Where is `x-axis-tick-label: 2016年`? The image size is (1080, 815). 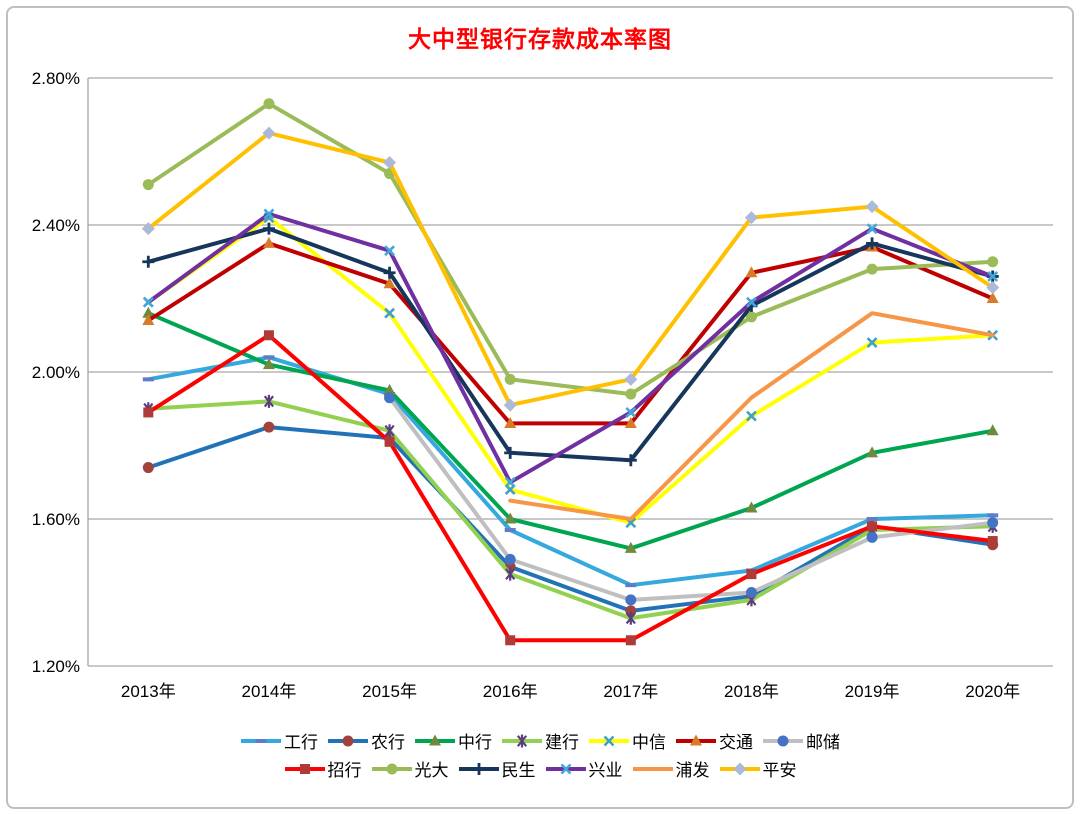
x-axis-tick-label: 2016年 is located at coordinates (510, 691).